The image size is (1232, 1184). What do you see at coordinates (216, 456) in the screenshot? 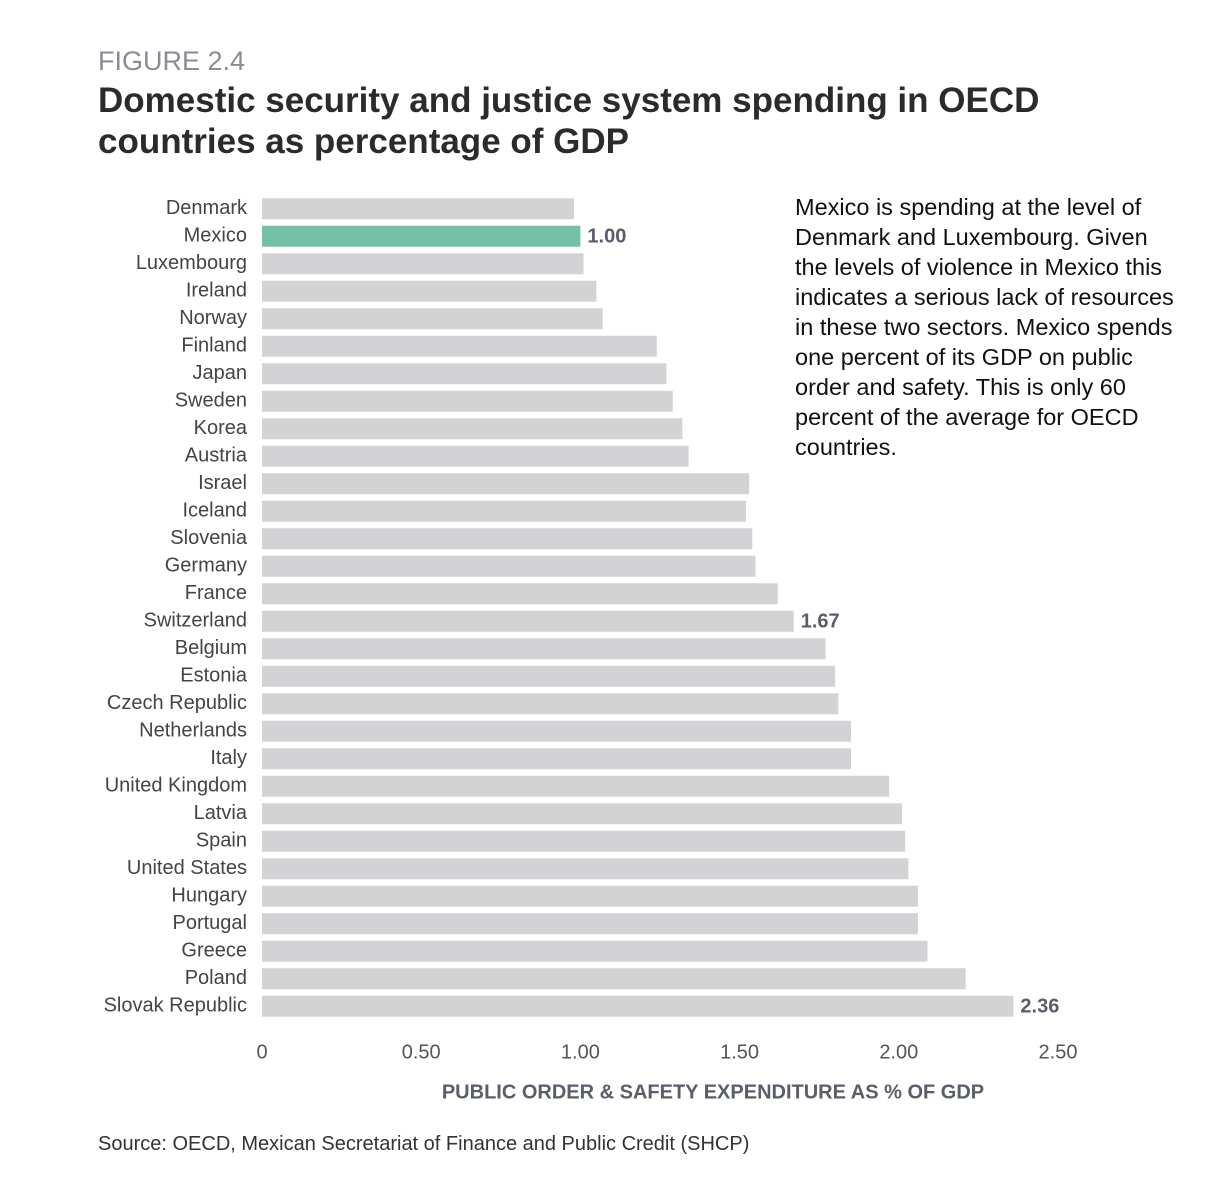
I see `y-tick-label: Austria` at bounding box center [216, 456].